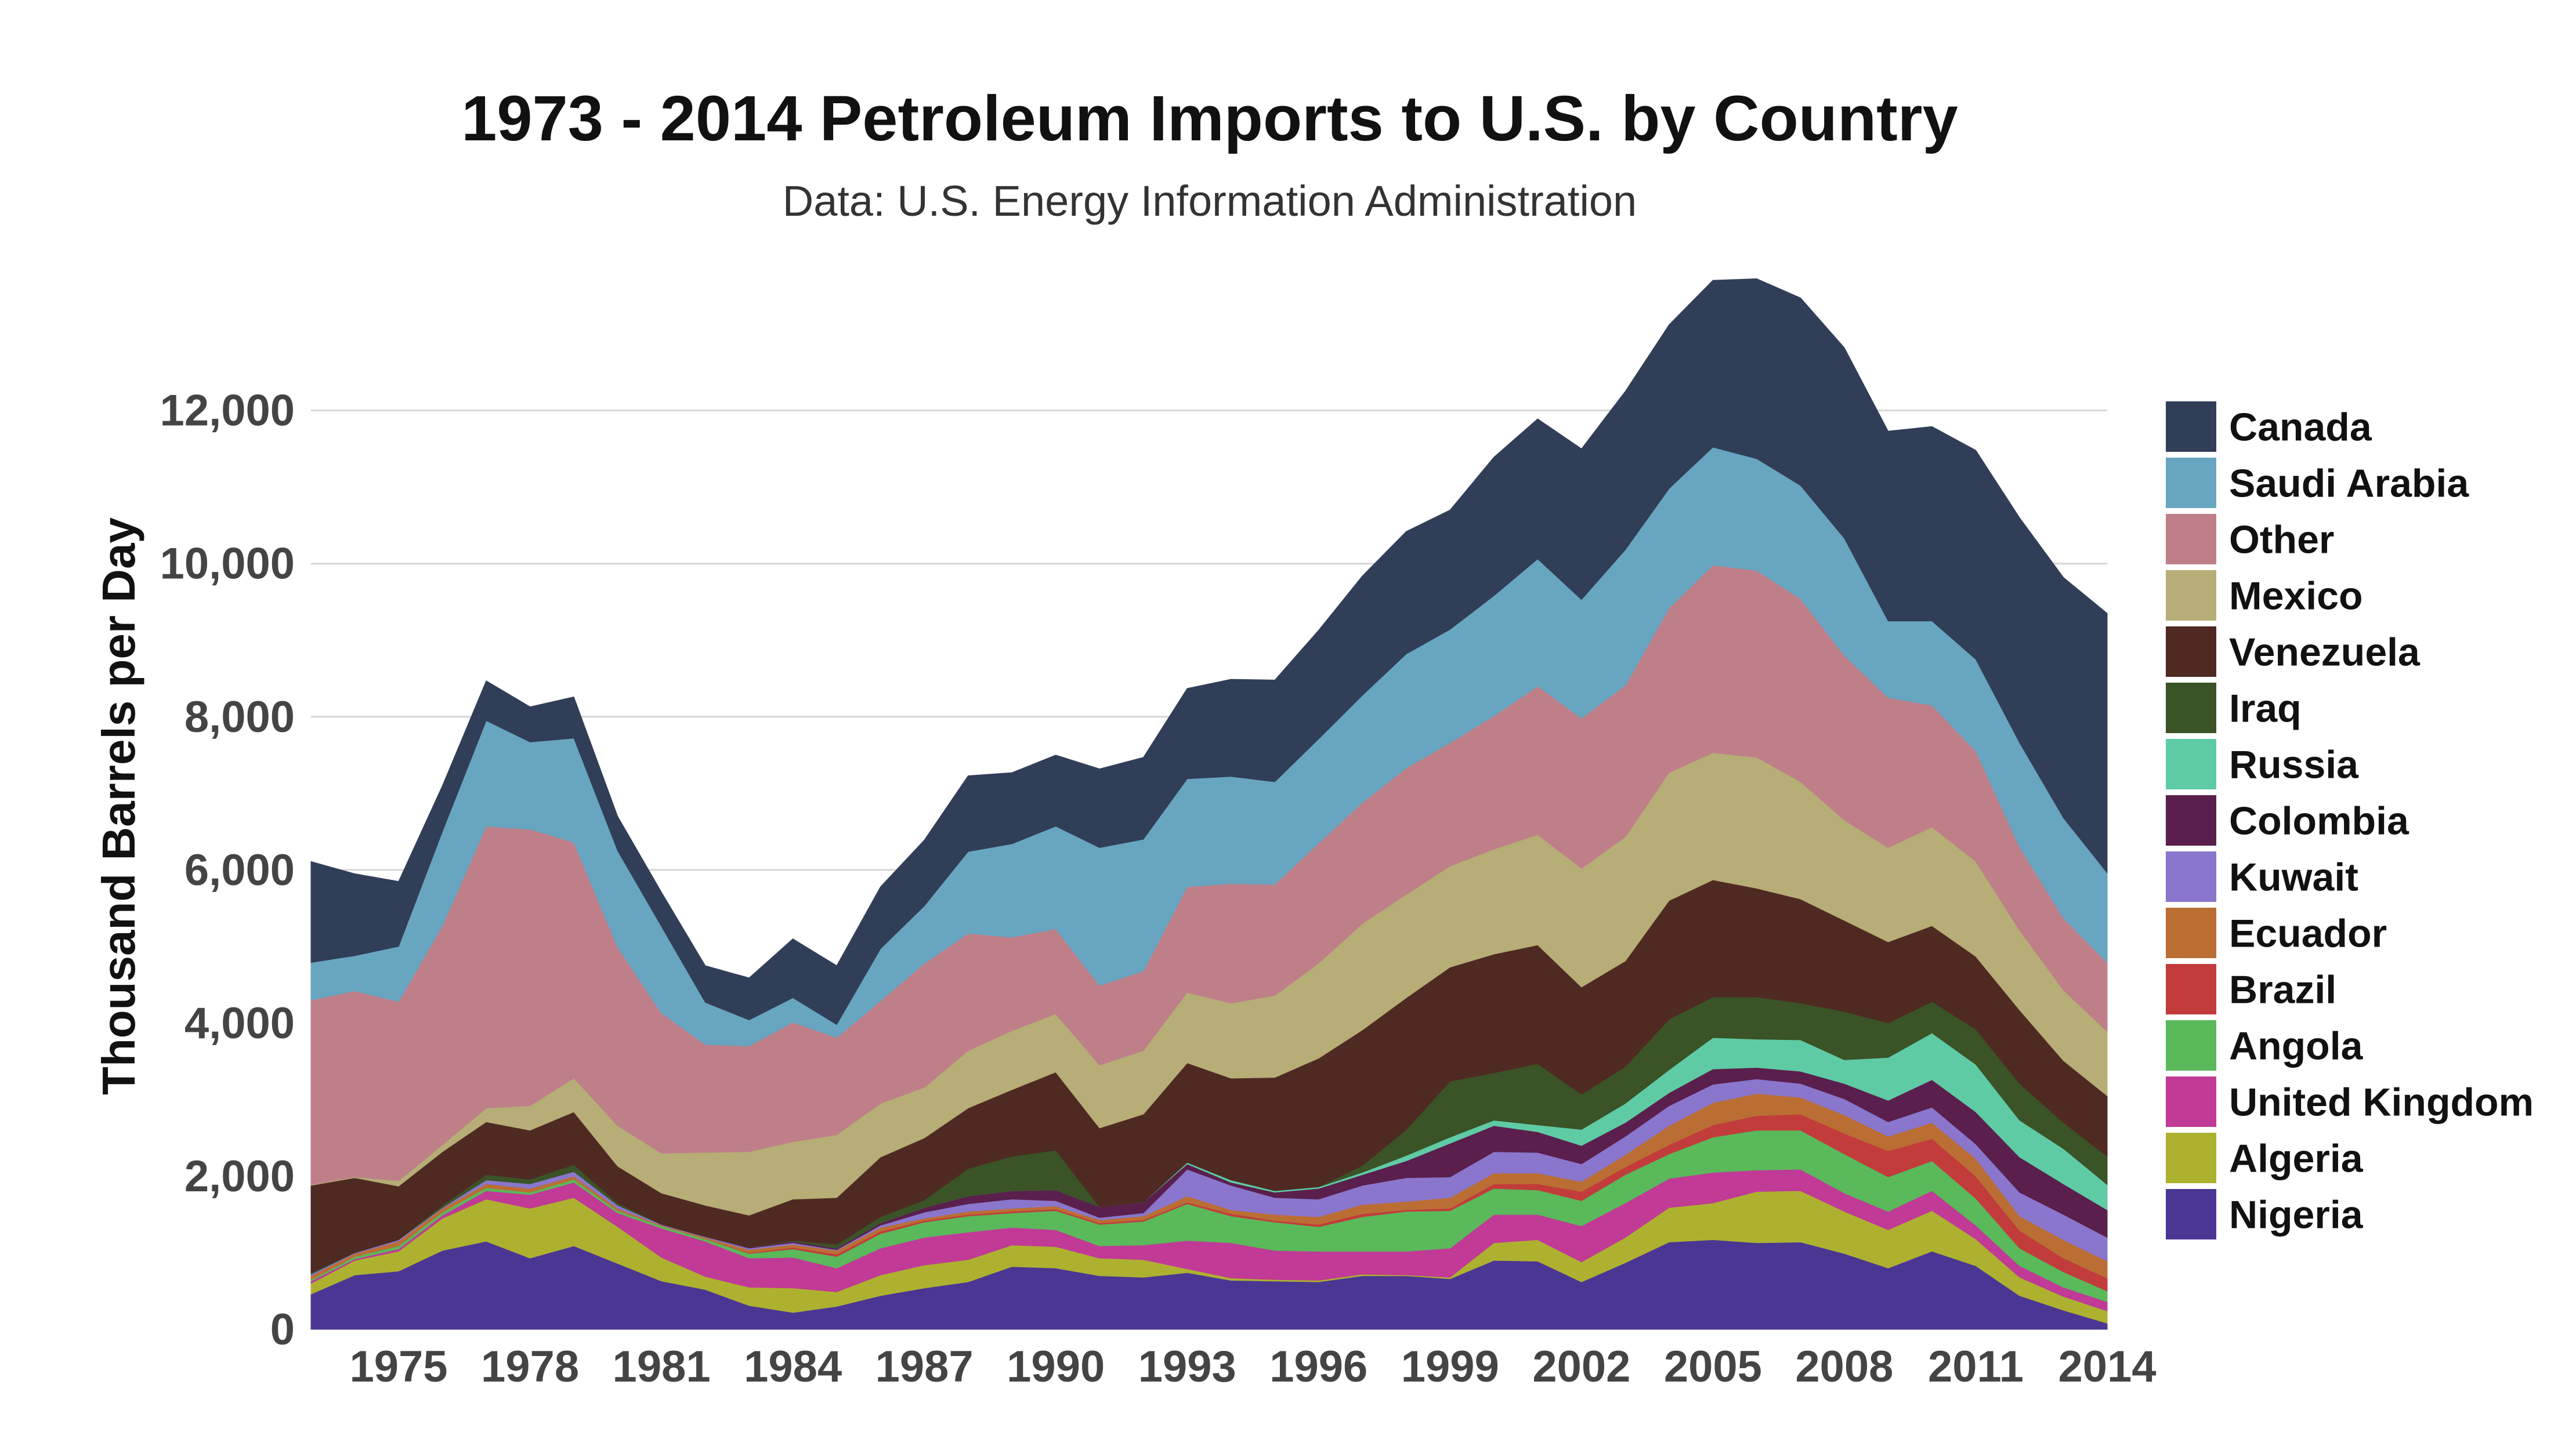 The height and width of the screenshot is (1450, 2576). Describe the element at coordinates (2381, 1103) in the screenshot. I see `legend-label-united-kingdom: United Kingdom` at that location.